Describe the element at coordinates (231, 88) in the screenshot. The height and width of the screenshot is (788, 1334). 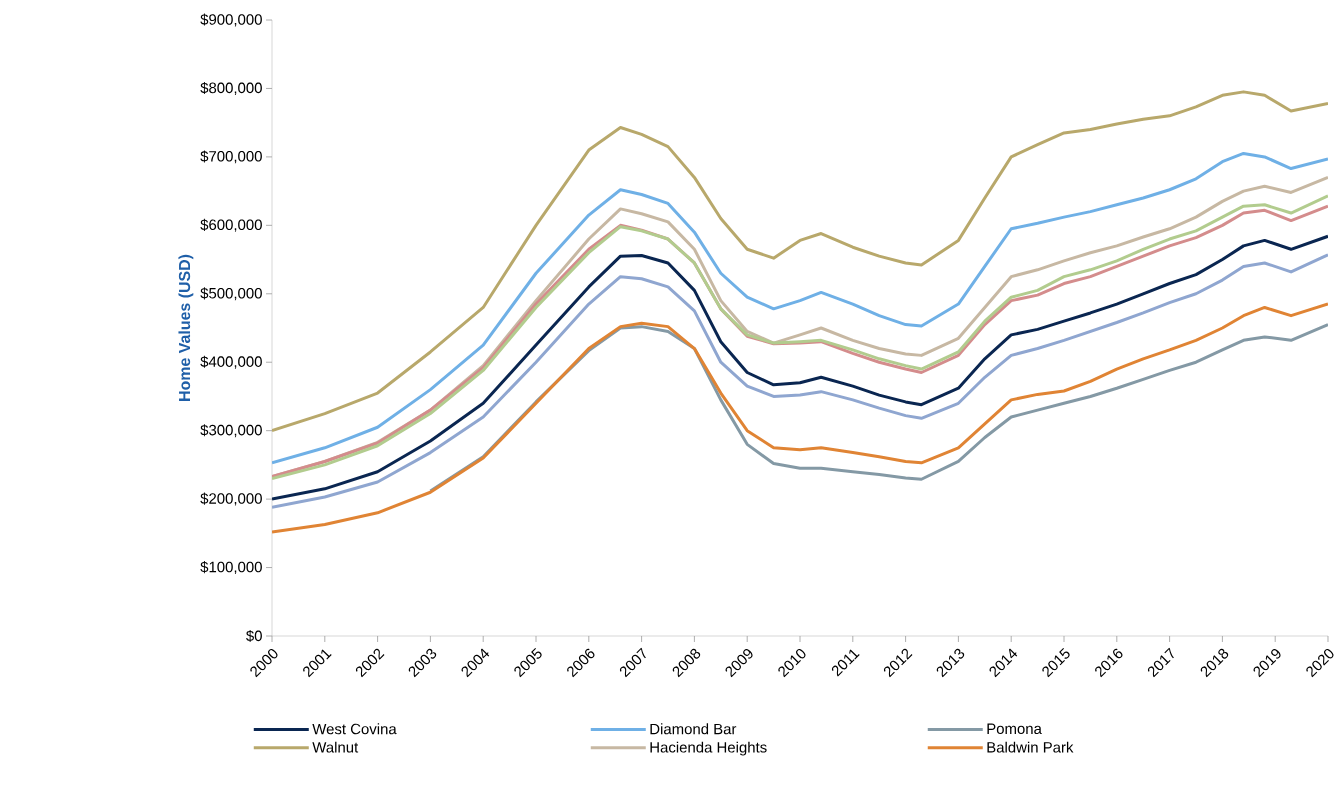
I see `y-tick-label: $800,000` at that location.